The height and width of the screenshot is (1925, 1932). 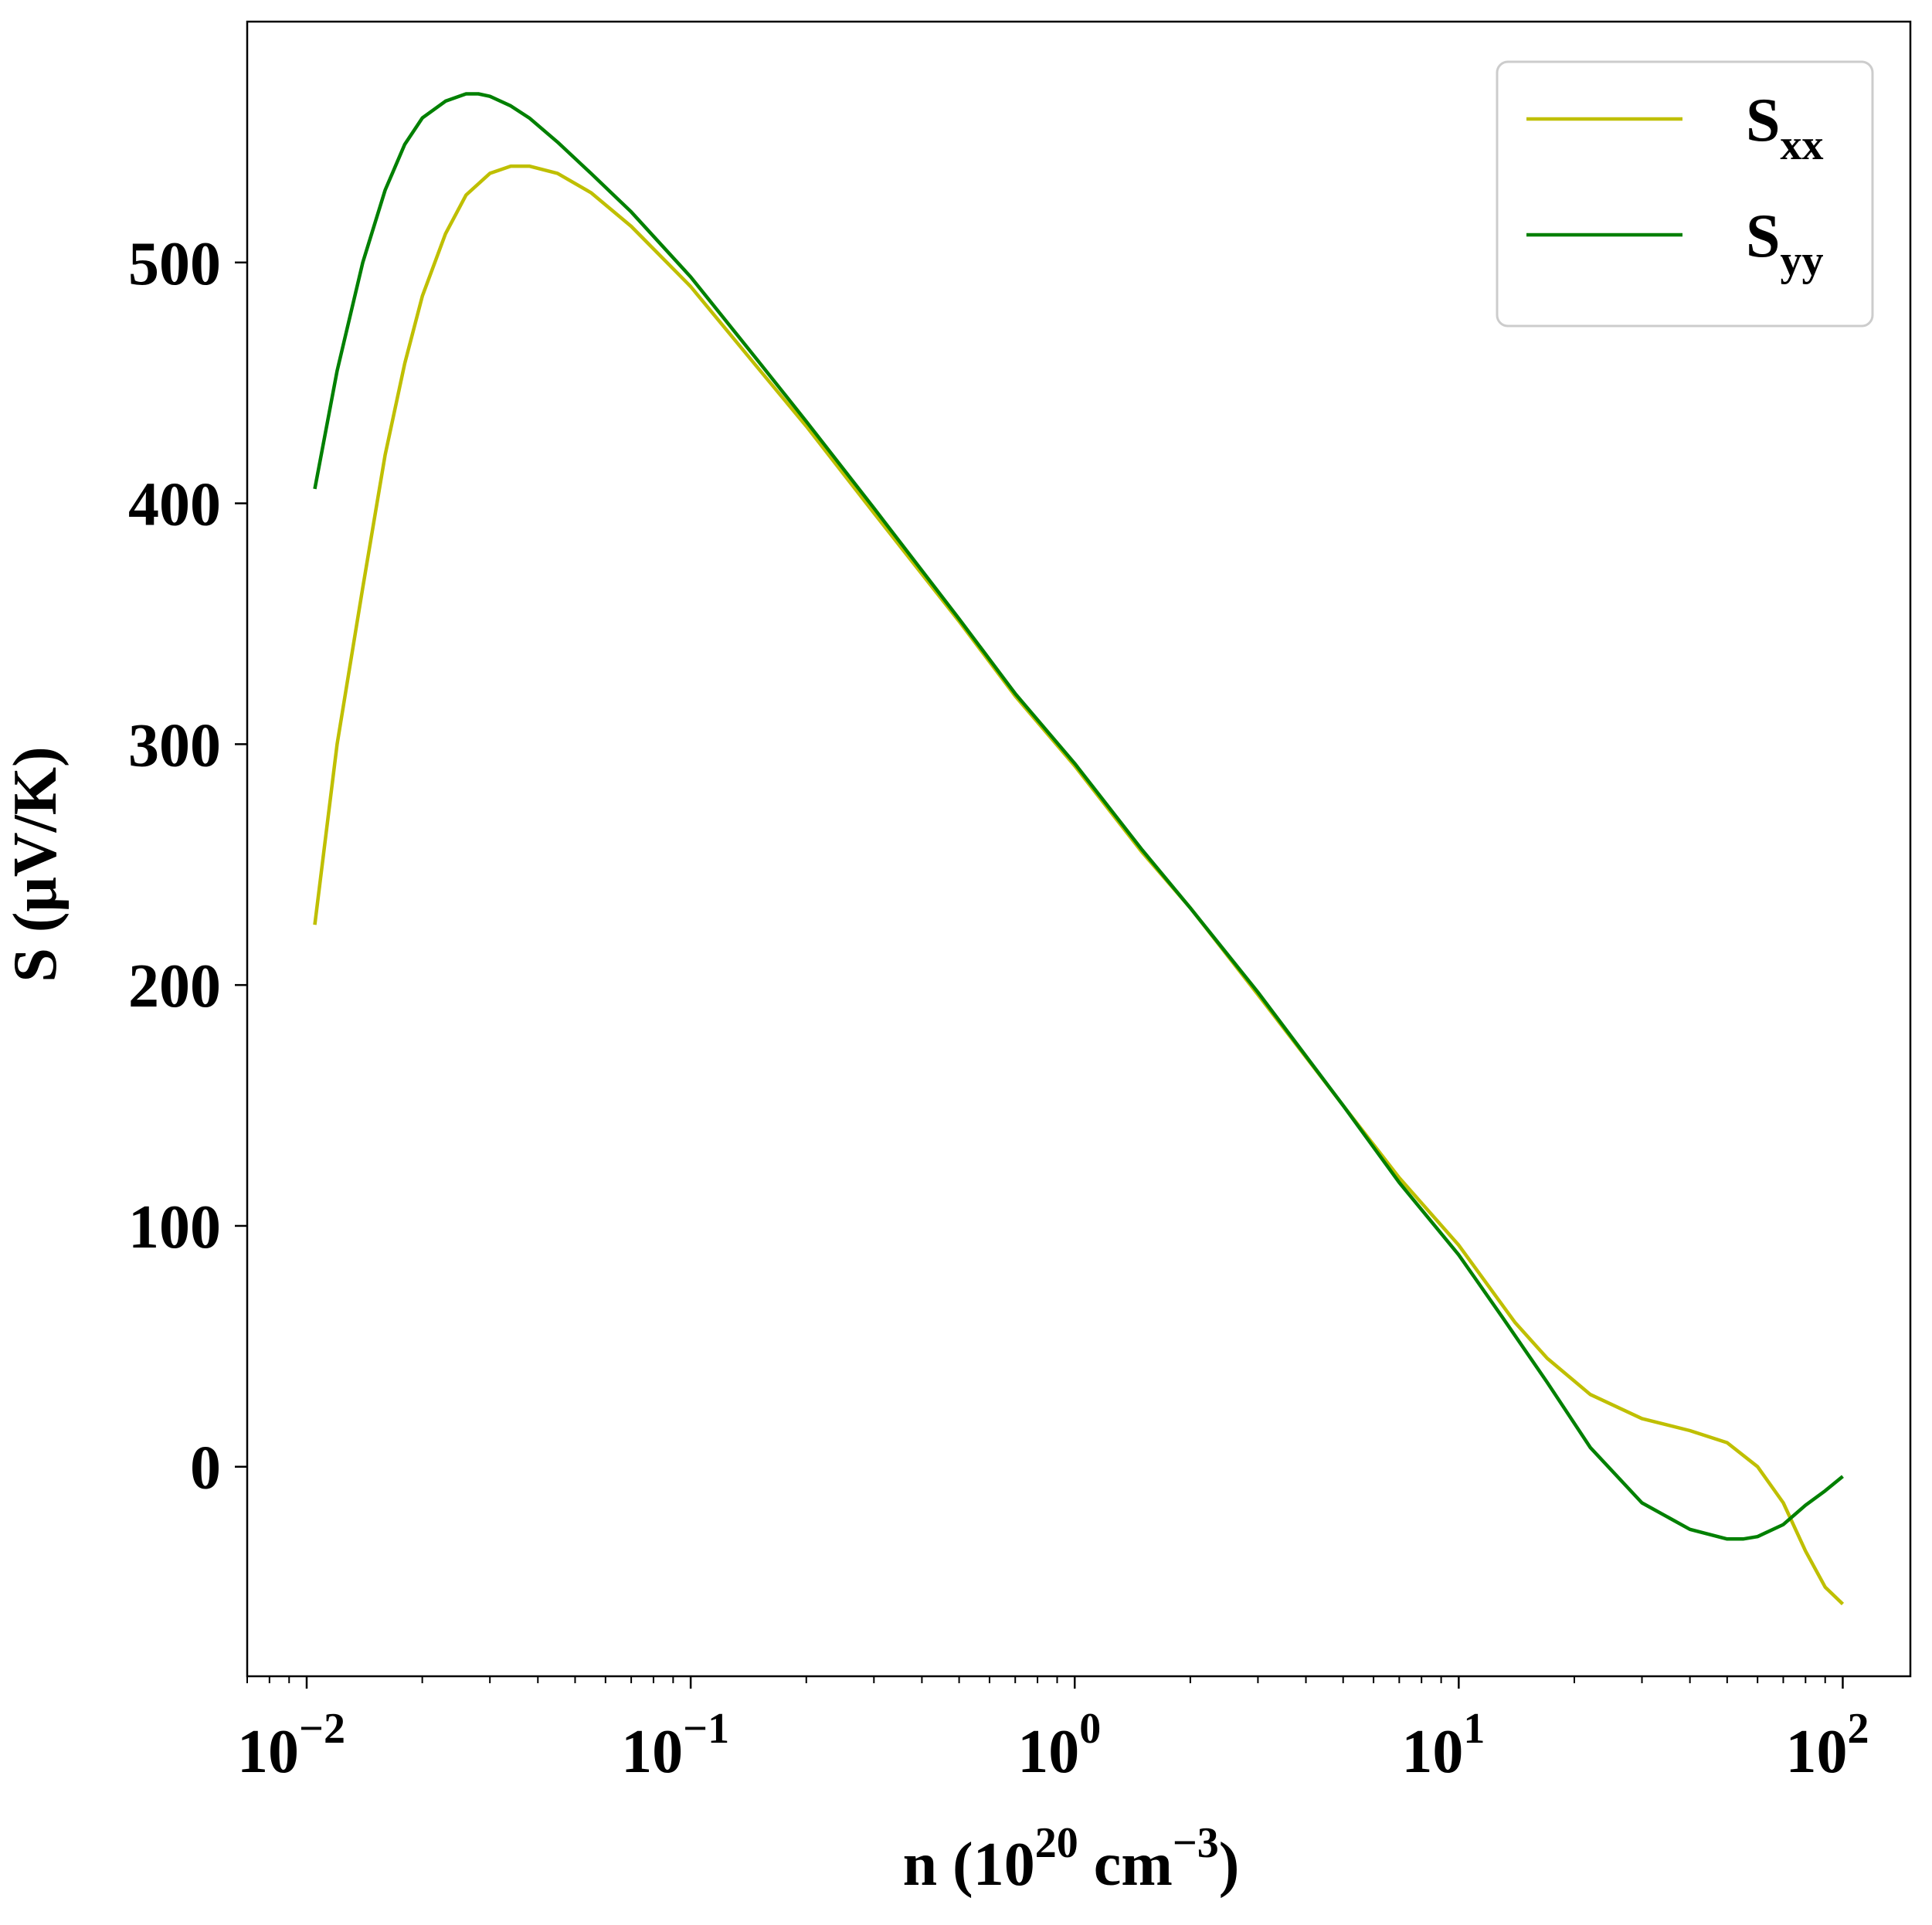 I want to click on x-minor-ticks, so click(x=1036, y=1679).